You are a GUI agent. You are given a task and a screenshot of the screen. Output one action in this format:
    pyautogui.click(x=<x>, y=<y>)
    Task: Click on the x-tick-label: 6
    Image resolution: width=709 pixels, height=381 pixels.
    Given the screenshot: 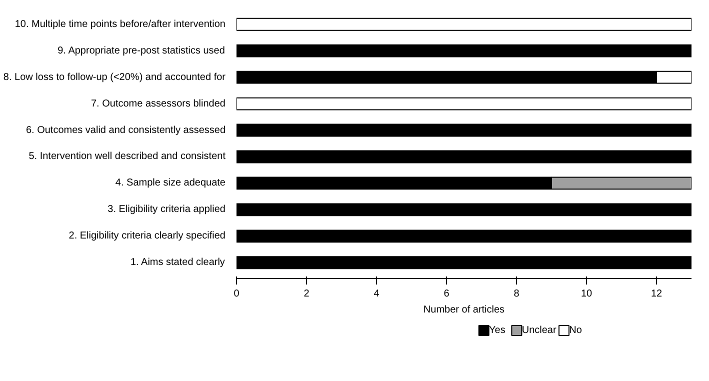 What is the action you would take?
    pyautogui.click(x=447, y=294)
    